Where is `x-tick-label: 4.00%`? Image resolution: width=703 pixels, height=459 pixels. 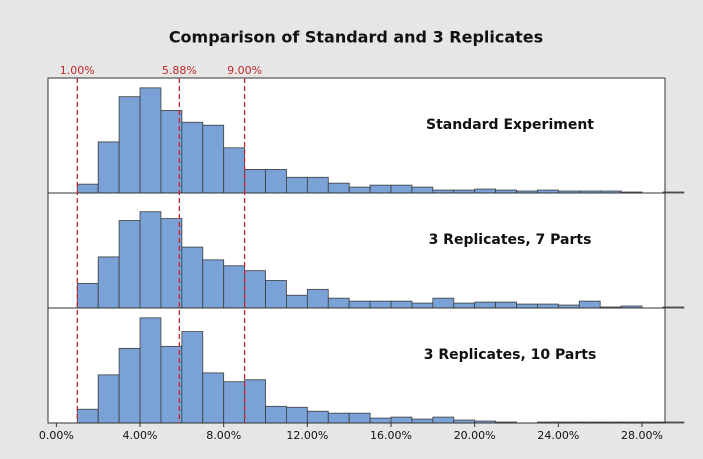 x-tick-label: 4.00% is located at coordinates (140, 435).